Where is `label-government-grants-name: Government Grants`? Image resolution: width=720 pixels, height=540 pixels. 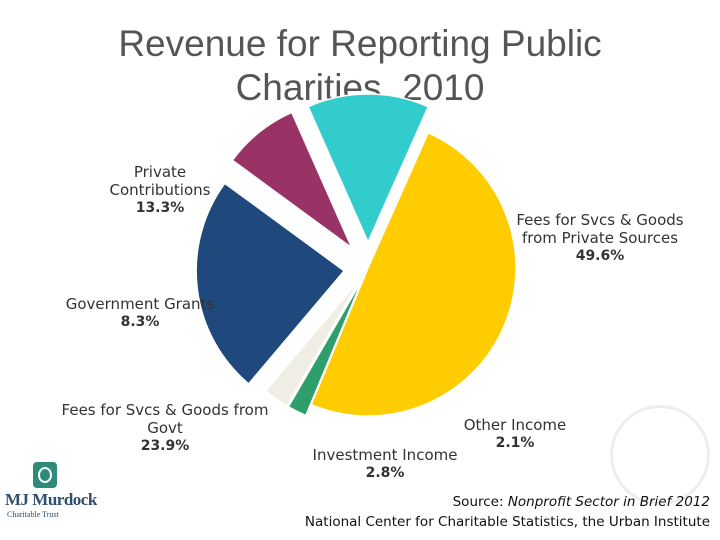 label-government-grants-name: Government Grants is located at coordinates (140, 304).